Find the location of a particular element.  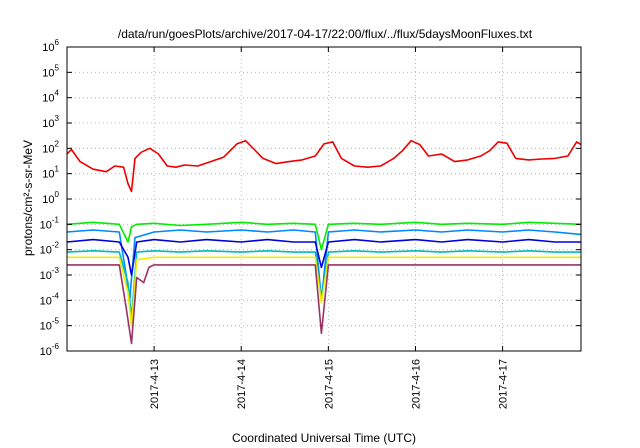

y-tick-label: 10⁻⁴ is located at coordinates (50, 299).